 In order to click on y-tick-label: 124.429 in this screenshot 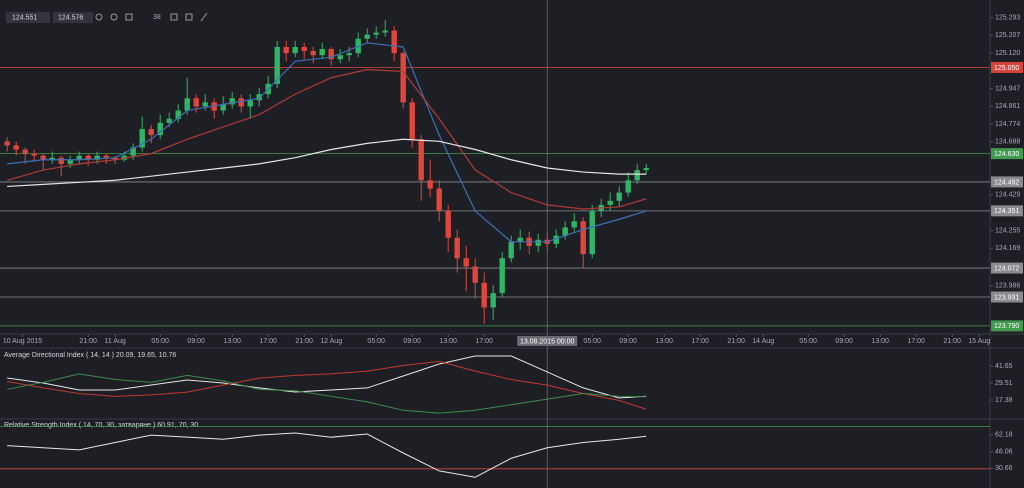, I will do `click(1007, 195)`.